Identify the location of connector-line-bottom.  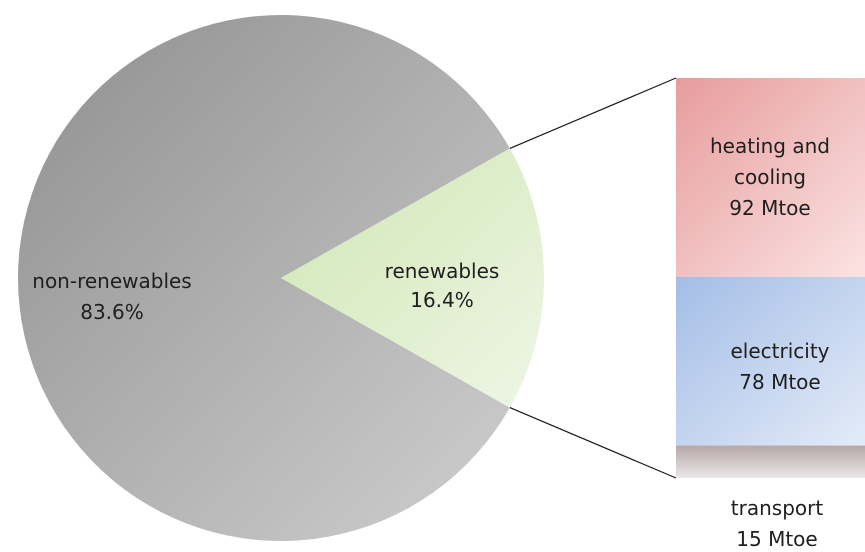
(593, 443).